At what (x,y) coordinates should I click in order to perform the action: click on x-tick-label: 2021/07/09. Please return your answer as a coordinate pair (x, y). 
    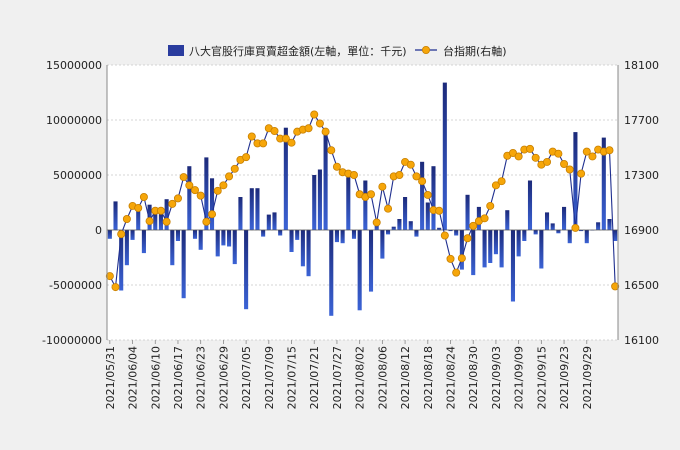
    Looking at the image, I should click on (269, 377).